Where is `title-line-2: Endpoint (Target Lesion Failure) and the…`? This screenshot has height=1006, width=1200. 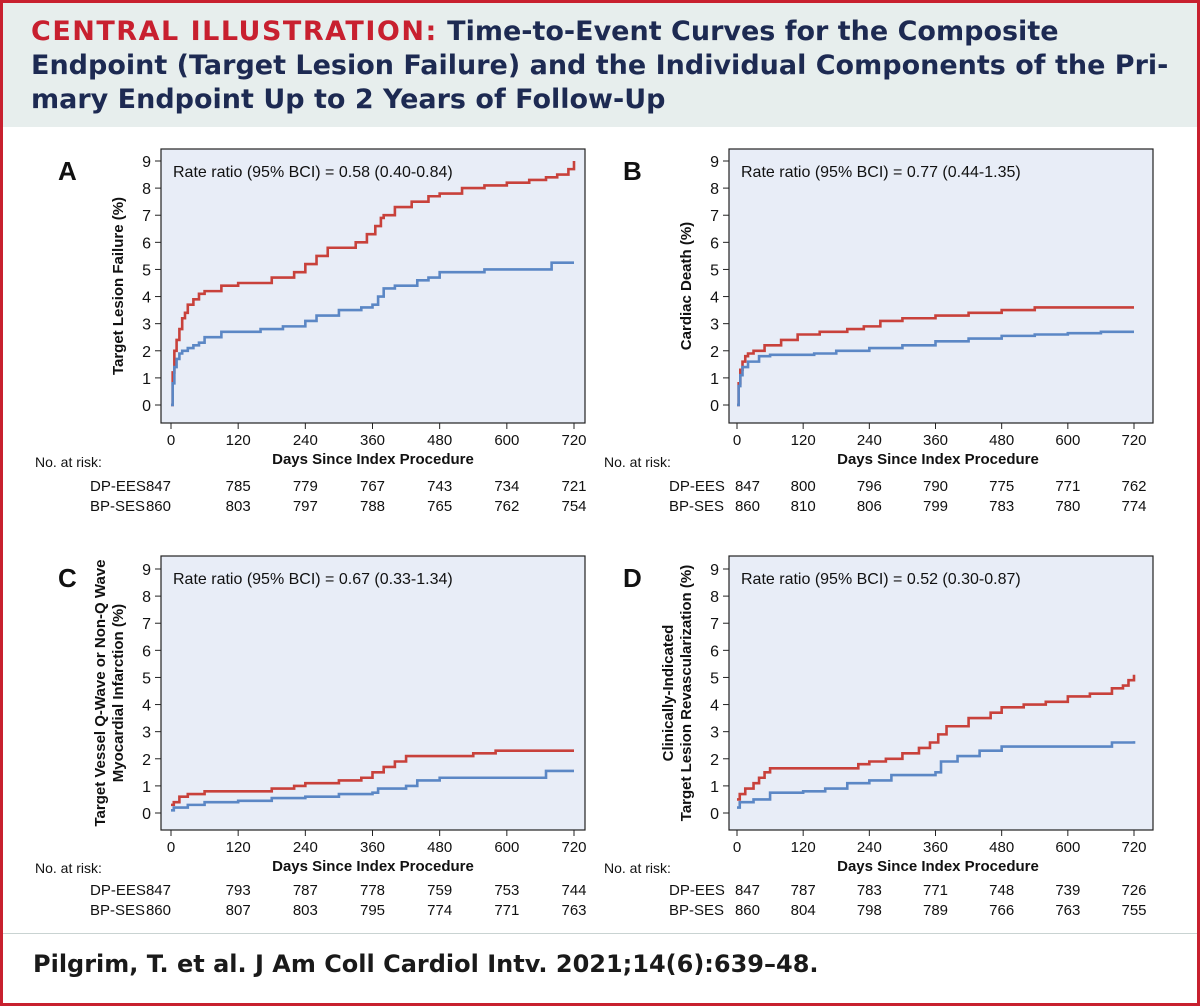
title-line-2: Endpoint (Target Lesion Failure) and the… is located at coordinates (600, 65).